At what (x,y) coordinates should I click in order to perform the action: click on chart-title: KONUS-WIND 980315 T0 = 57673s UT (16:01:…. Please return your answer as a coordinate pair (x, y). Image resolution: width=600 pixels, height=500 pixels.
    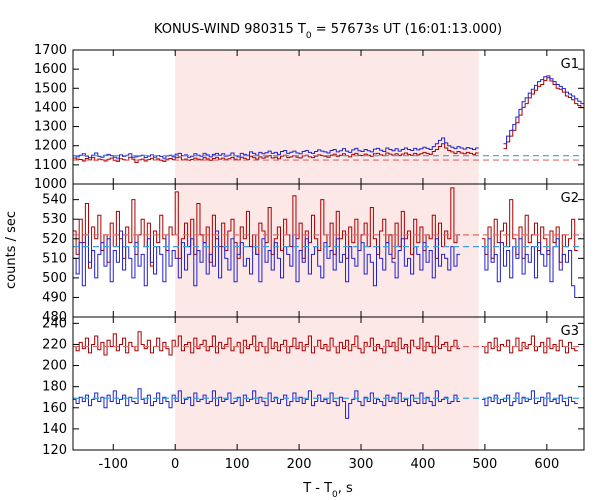
    Looking at the image, I should click on (328, 31).